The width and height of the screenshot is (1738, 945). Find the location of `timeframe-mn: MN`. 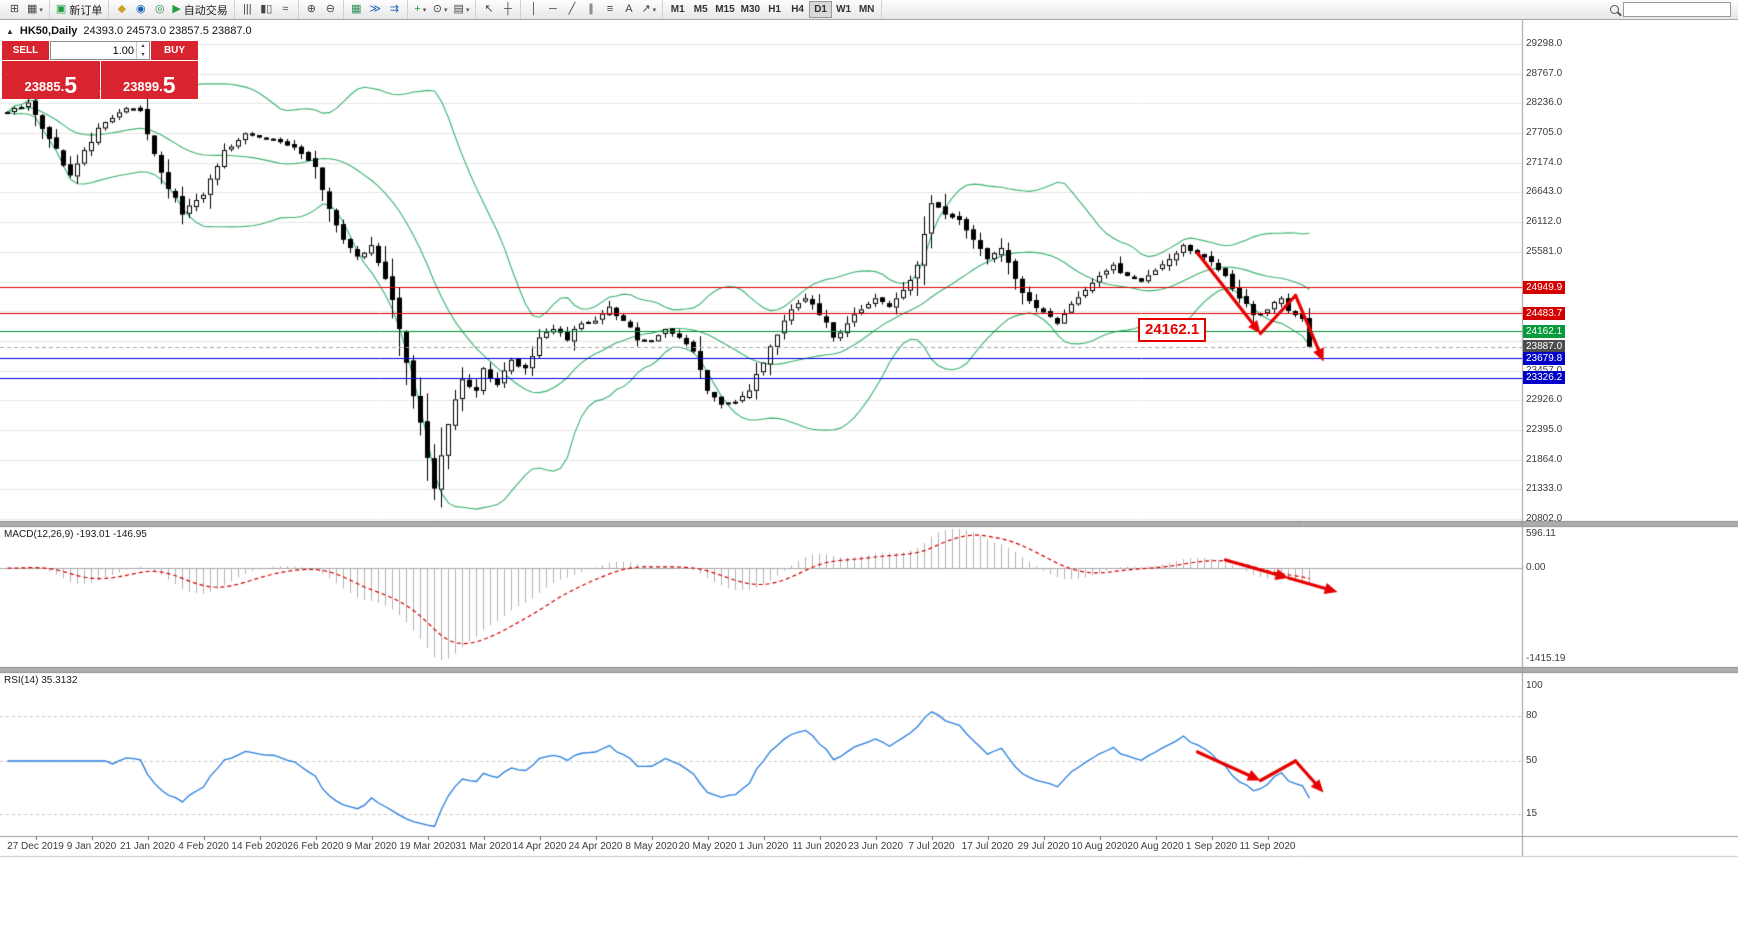

timeframe-mn: MN is located at coordinates (866, 9).